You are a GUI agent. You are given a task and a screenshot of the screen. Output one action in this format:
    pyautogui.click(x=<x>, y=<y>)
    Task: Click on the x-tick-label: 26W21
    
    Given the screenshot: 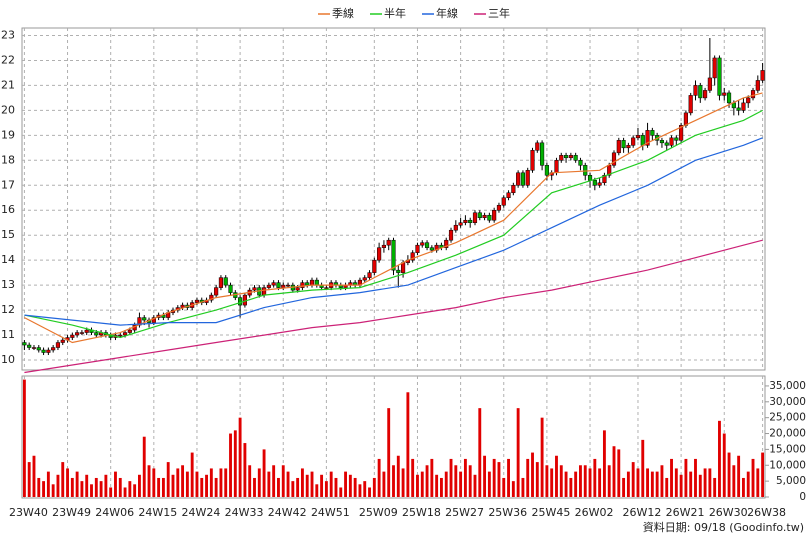 What is the action you would take?
    pyautogui.click(x=685, y=512)
    